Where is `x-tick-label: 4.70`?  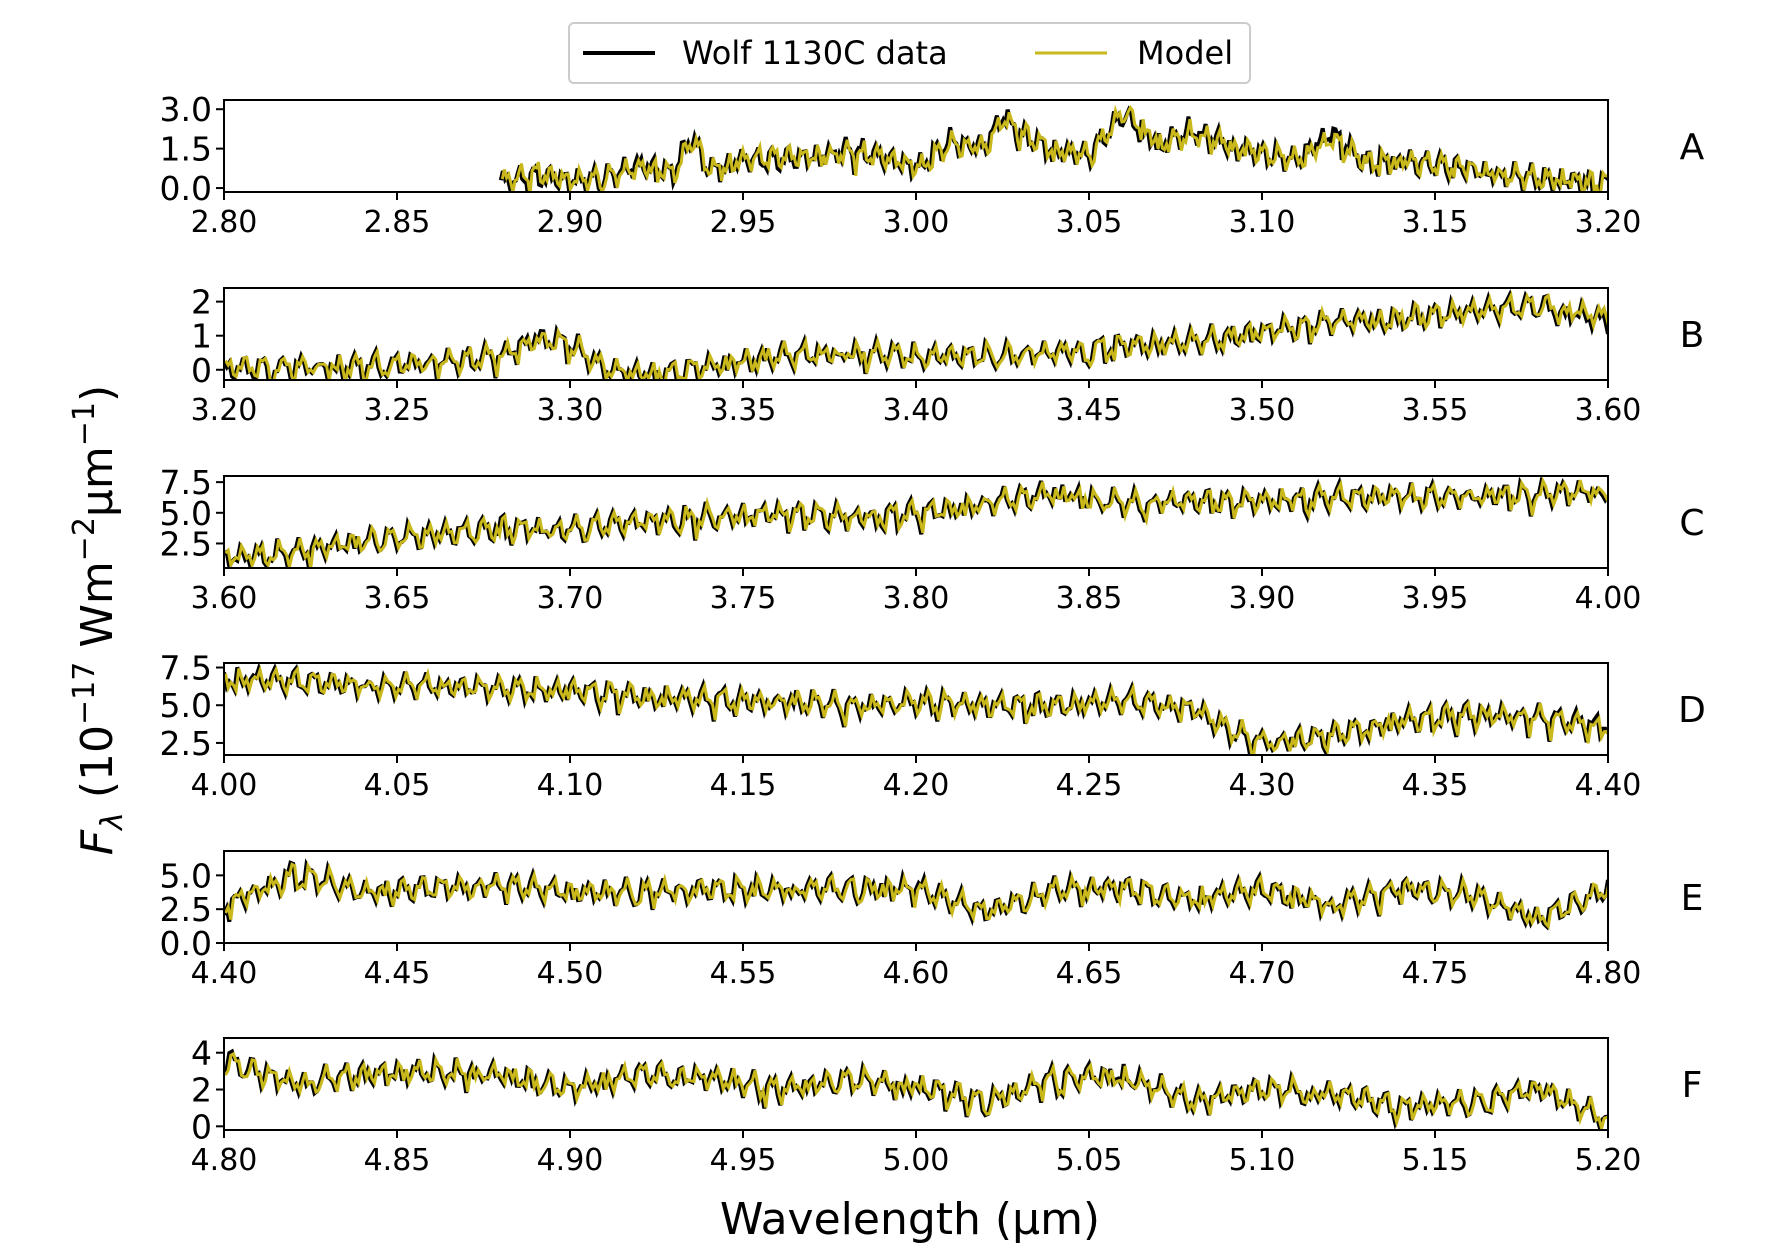 x-tick-label: 4.70 is located at coordinates (1262, 973).